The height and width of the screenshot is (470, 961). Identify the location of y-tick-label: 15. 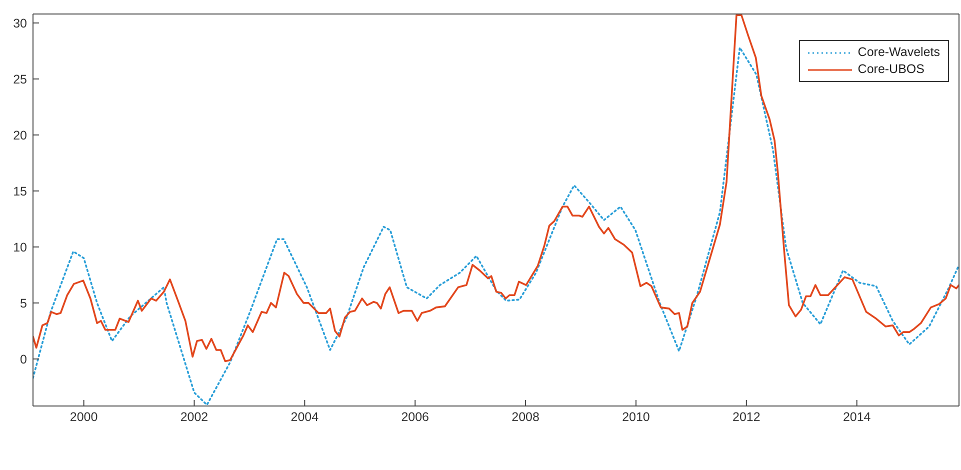
(20, 191).